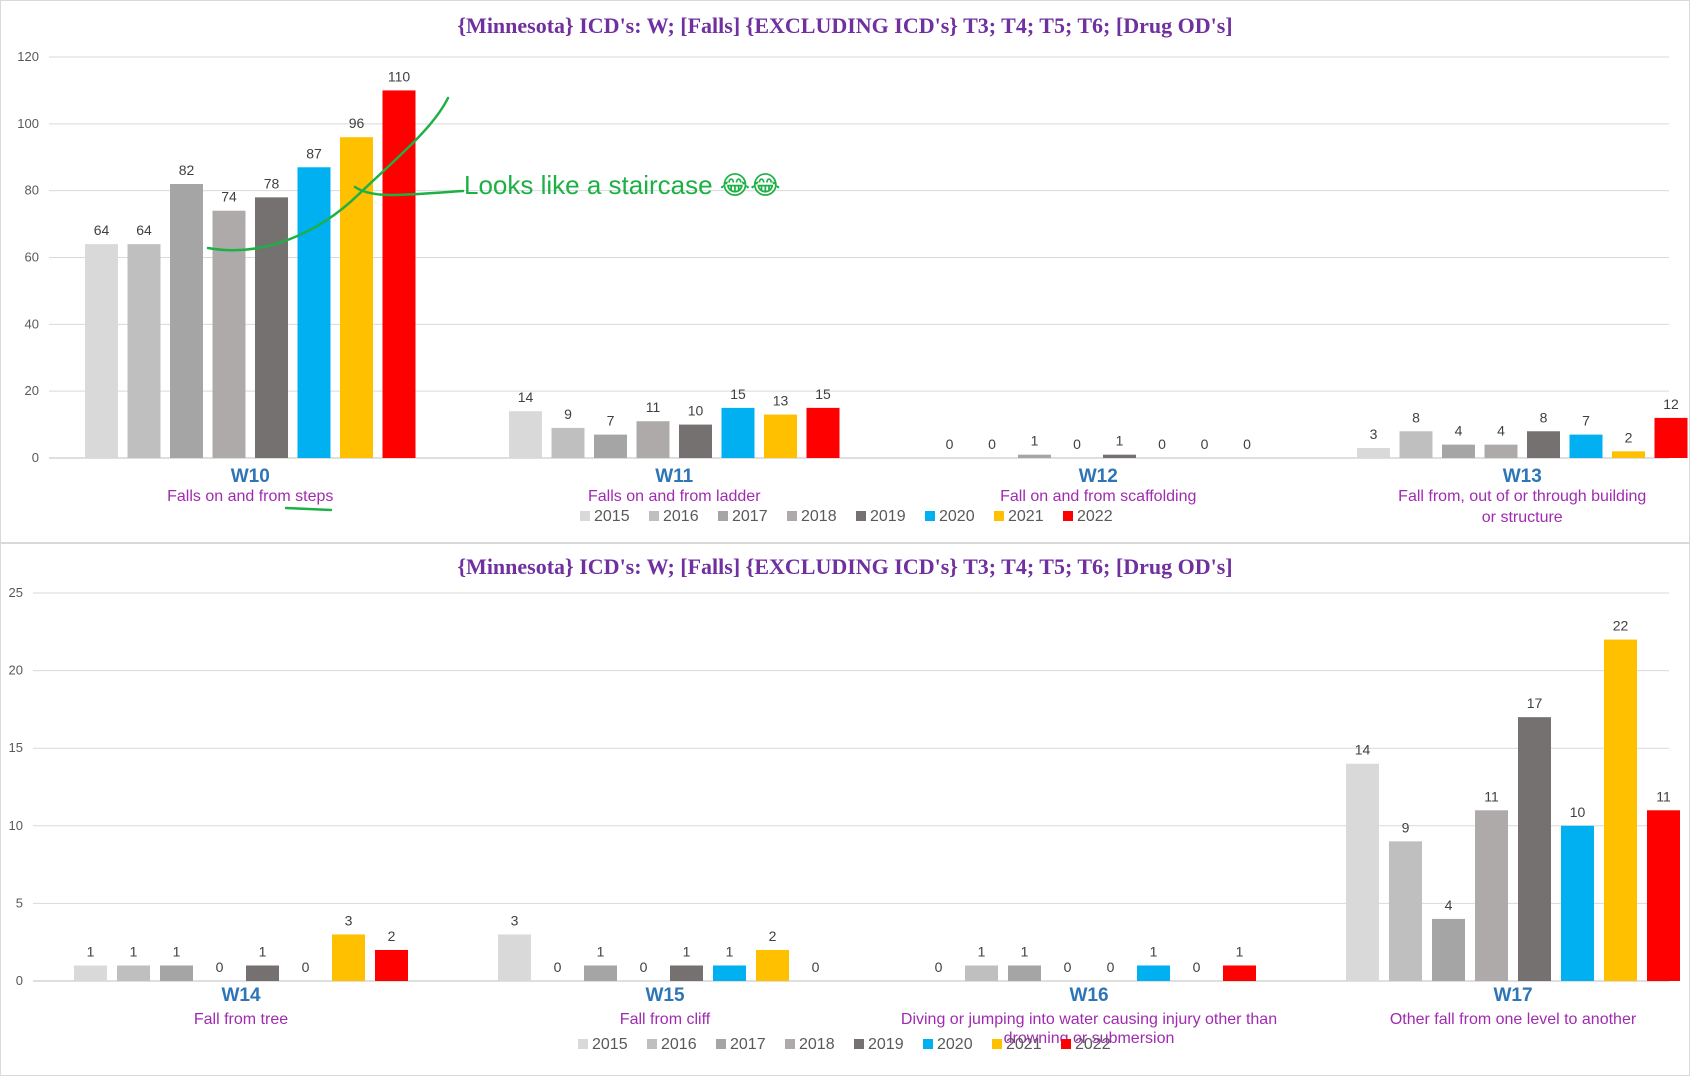 The height and width of the screenshot is (1076, 1690). I want to click on bar-w14-2022, so click(391, 965).